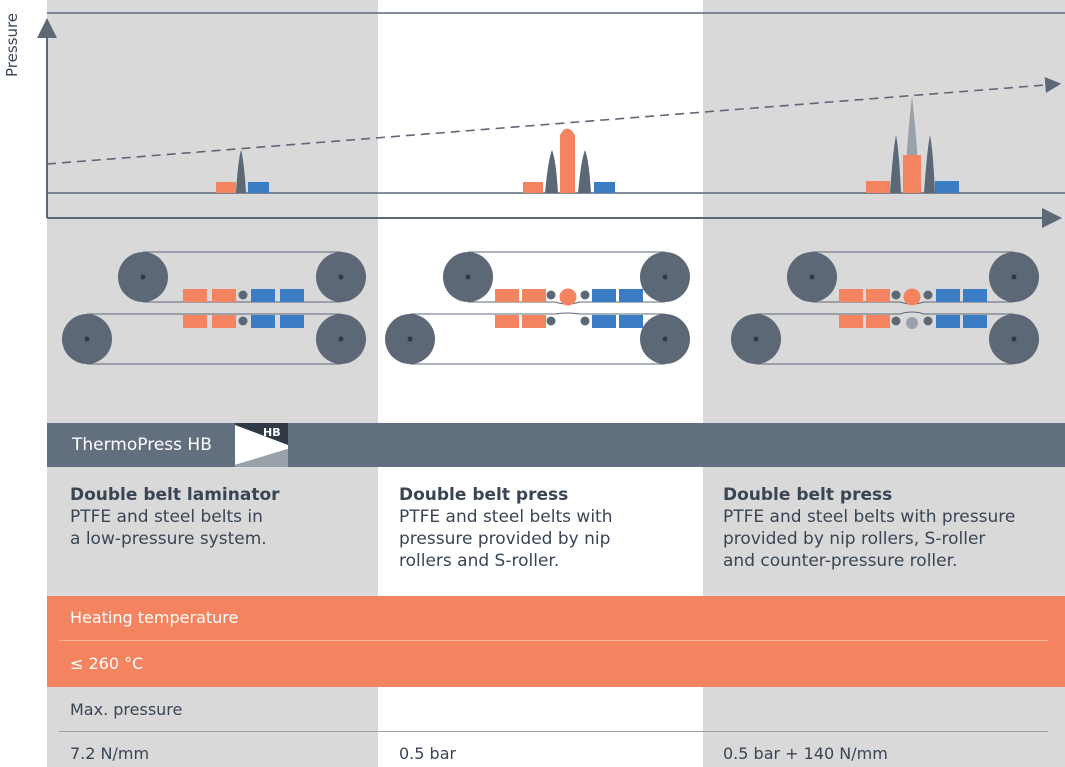 Image resolution: width=1065 pixels, height=767 pixels. Describe the element at coordinates (479, 561) in the screenshot. I see `machine-desc-line: rollers and S-roller.` at that location.